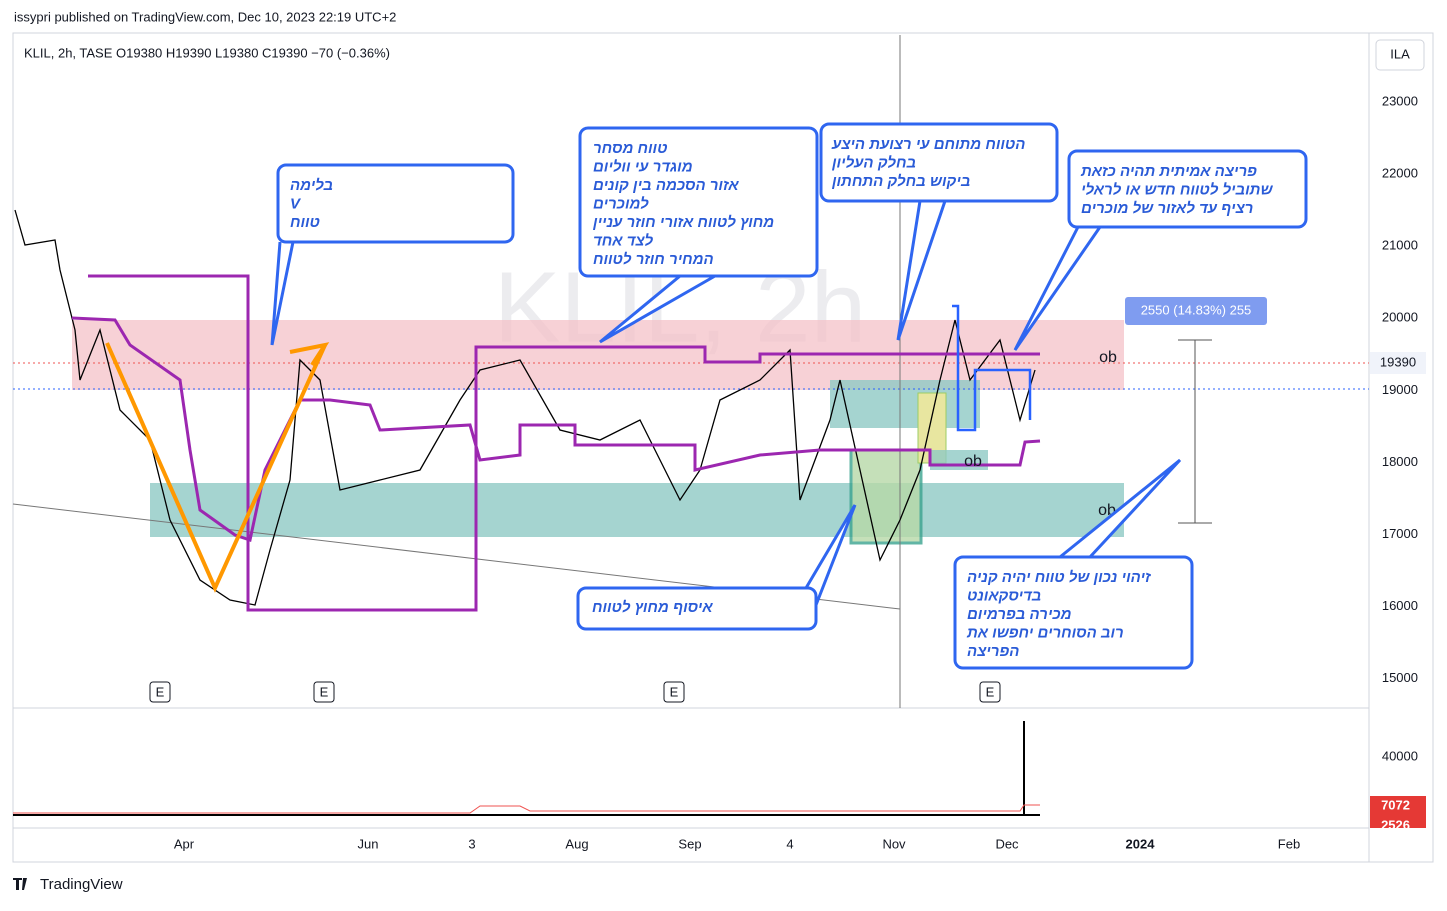 This screenshot has width=1447, height=911. I want to click on annotation-line: ביקוש בחלק התחתון, so click(900, 181).